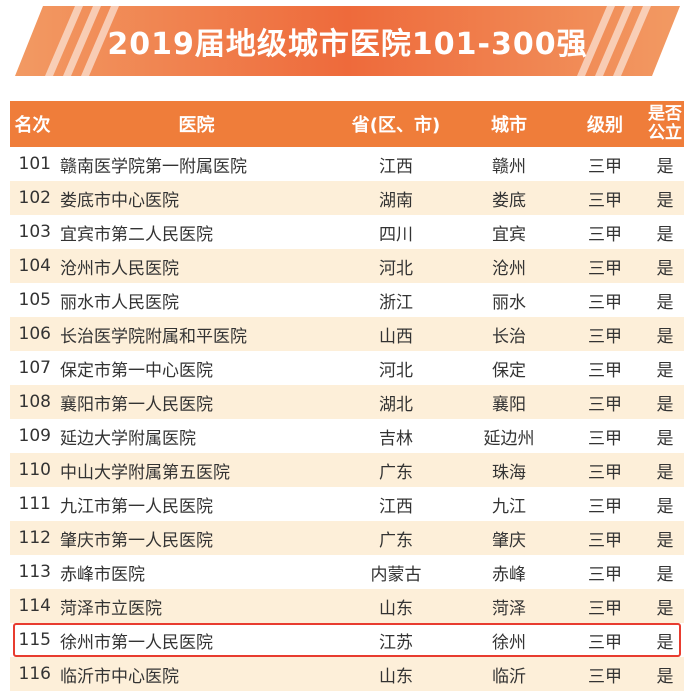  Describe the element at coordinates (605, 125) in the screenshot. I see `header-level: 级别` at that location.